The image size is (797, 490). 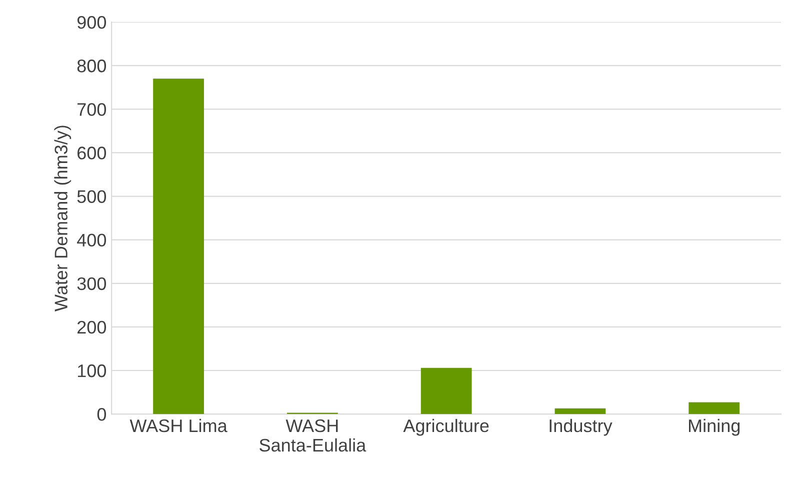 What do you see at coordinates (313, 435) in the screenshot?
I see `x-tick-label: WASH Santa-Eulalia` at bounding box center [313, 435].